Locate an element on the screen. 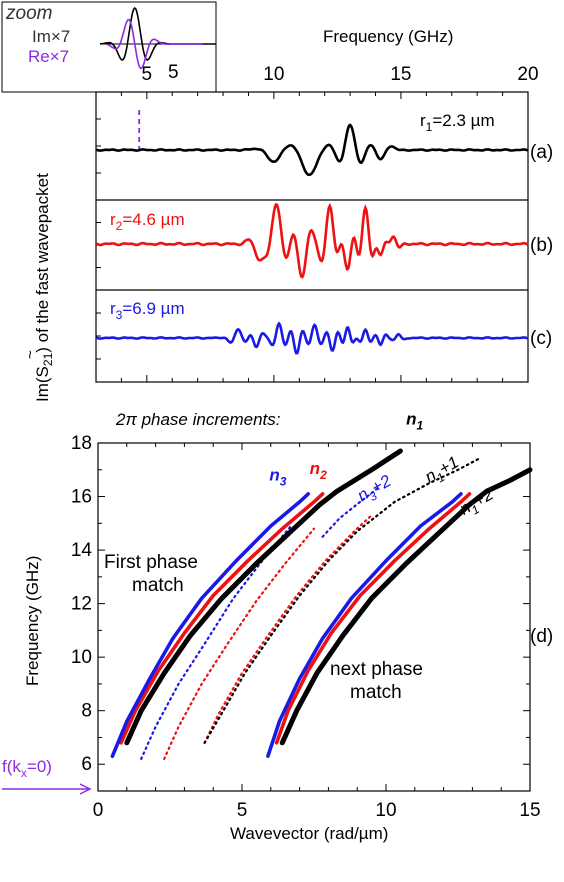 This screenshot has height=882, width=564. bottom-y-tick-label: 18 is located at coordinates (81, 443).